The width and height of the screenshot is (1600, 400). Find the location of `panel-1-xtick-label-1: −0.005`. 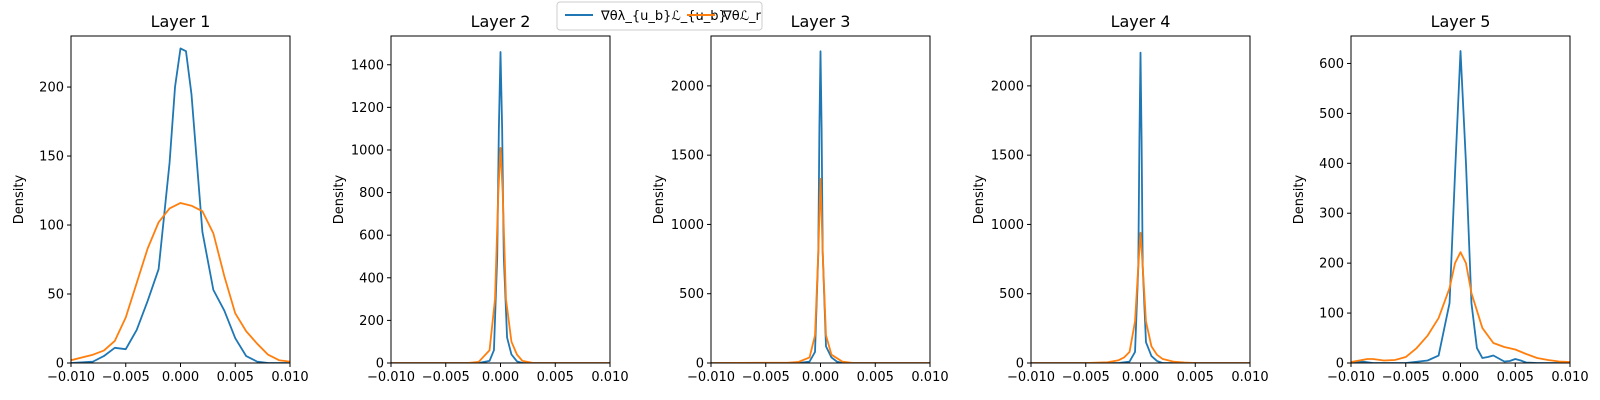

panel-1-xtick-label-1: −0.005 is located at coordinates (126, 377).